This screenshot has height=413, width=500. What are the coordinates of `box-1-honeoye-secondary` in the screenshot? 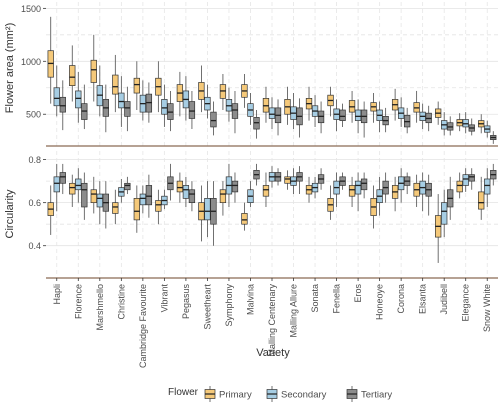 It's located at (379, 117).